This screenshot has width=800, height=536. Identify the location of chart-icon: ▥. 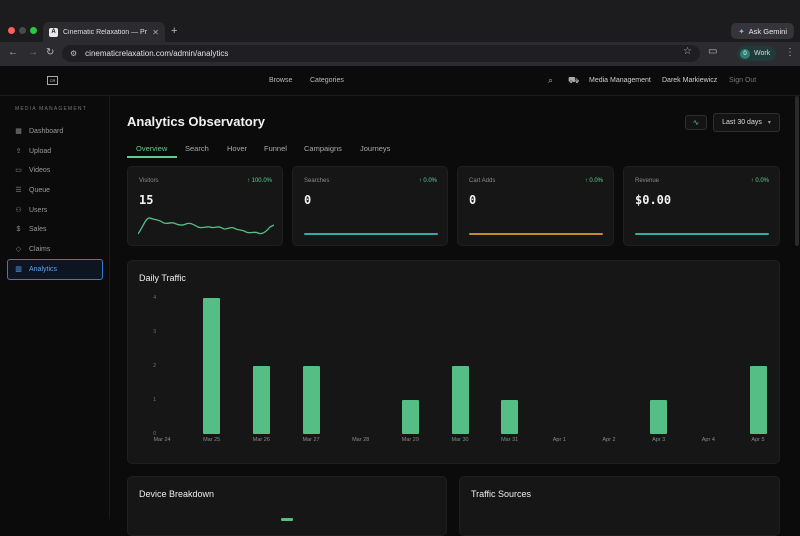
(18, 269).